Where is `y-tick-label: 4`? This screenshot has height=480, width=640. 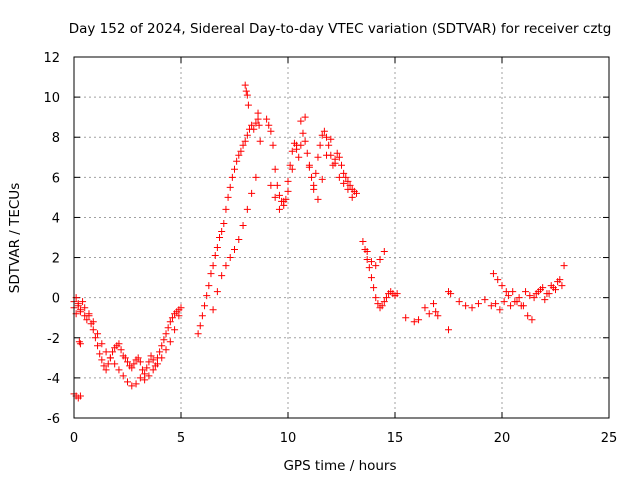
y-tick-label: 4 is located at coordinates (56, 218).